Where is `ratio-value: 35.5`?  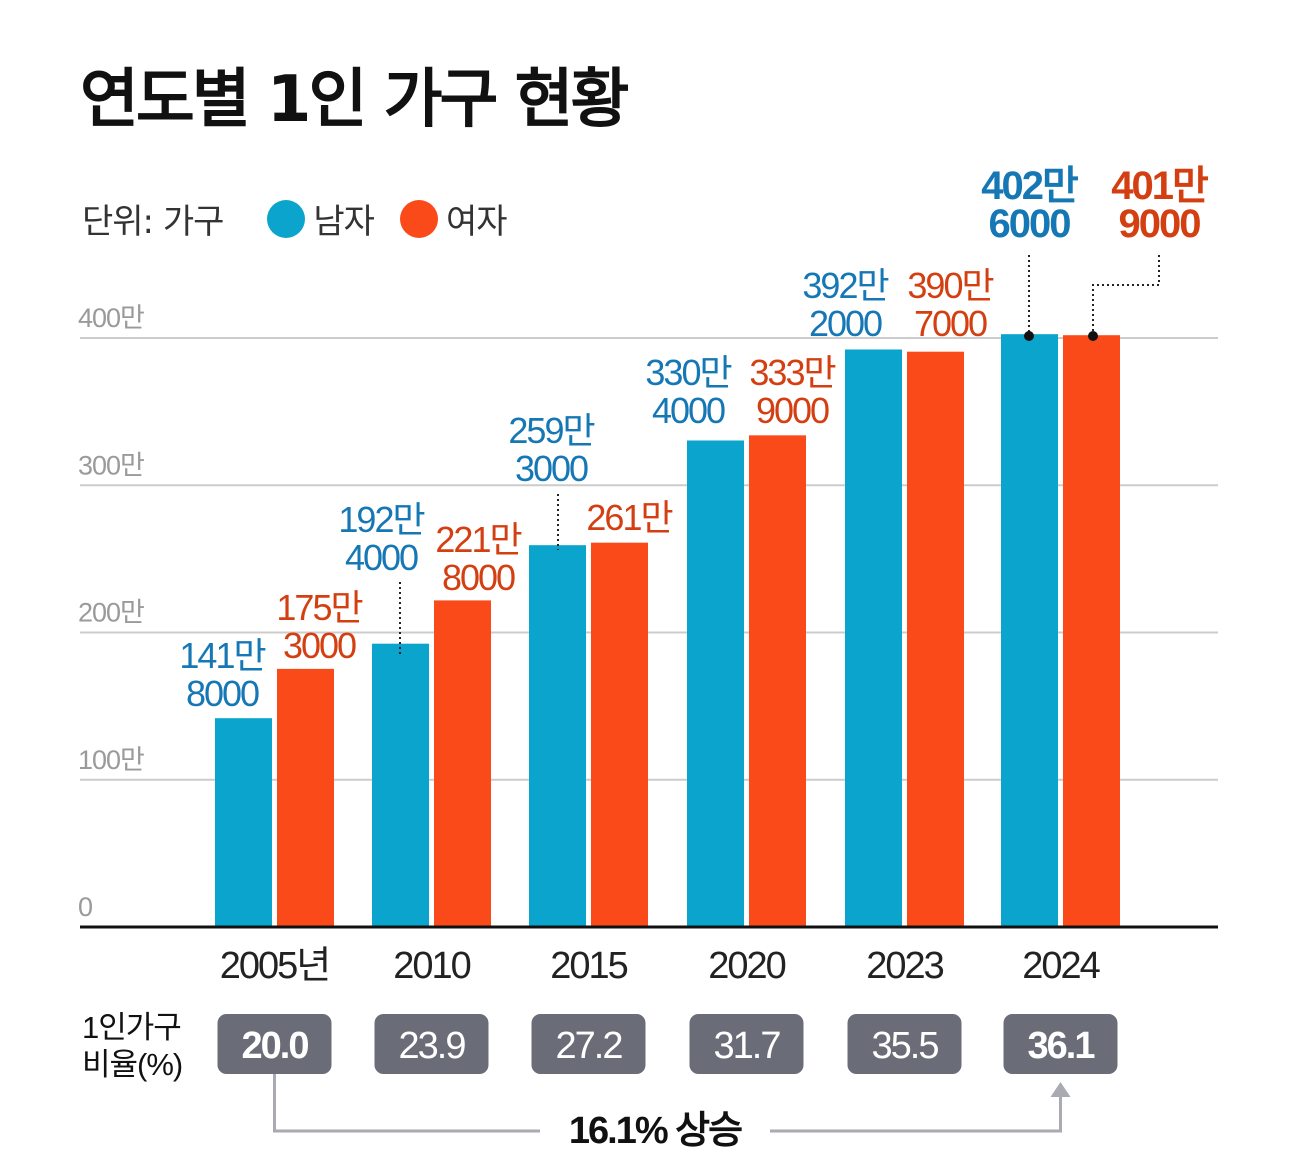 ratio-value: 35.5 is located at coordinates (905, 1046).